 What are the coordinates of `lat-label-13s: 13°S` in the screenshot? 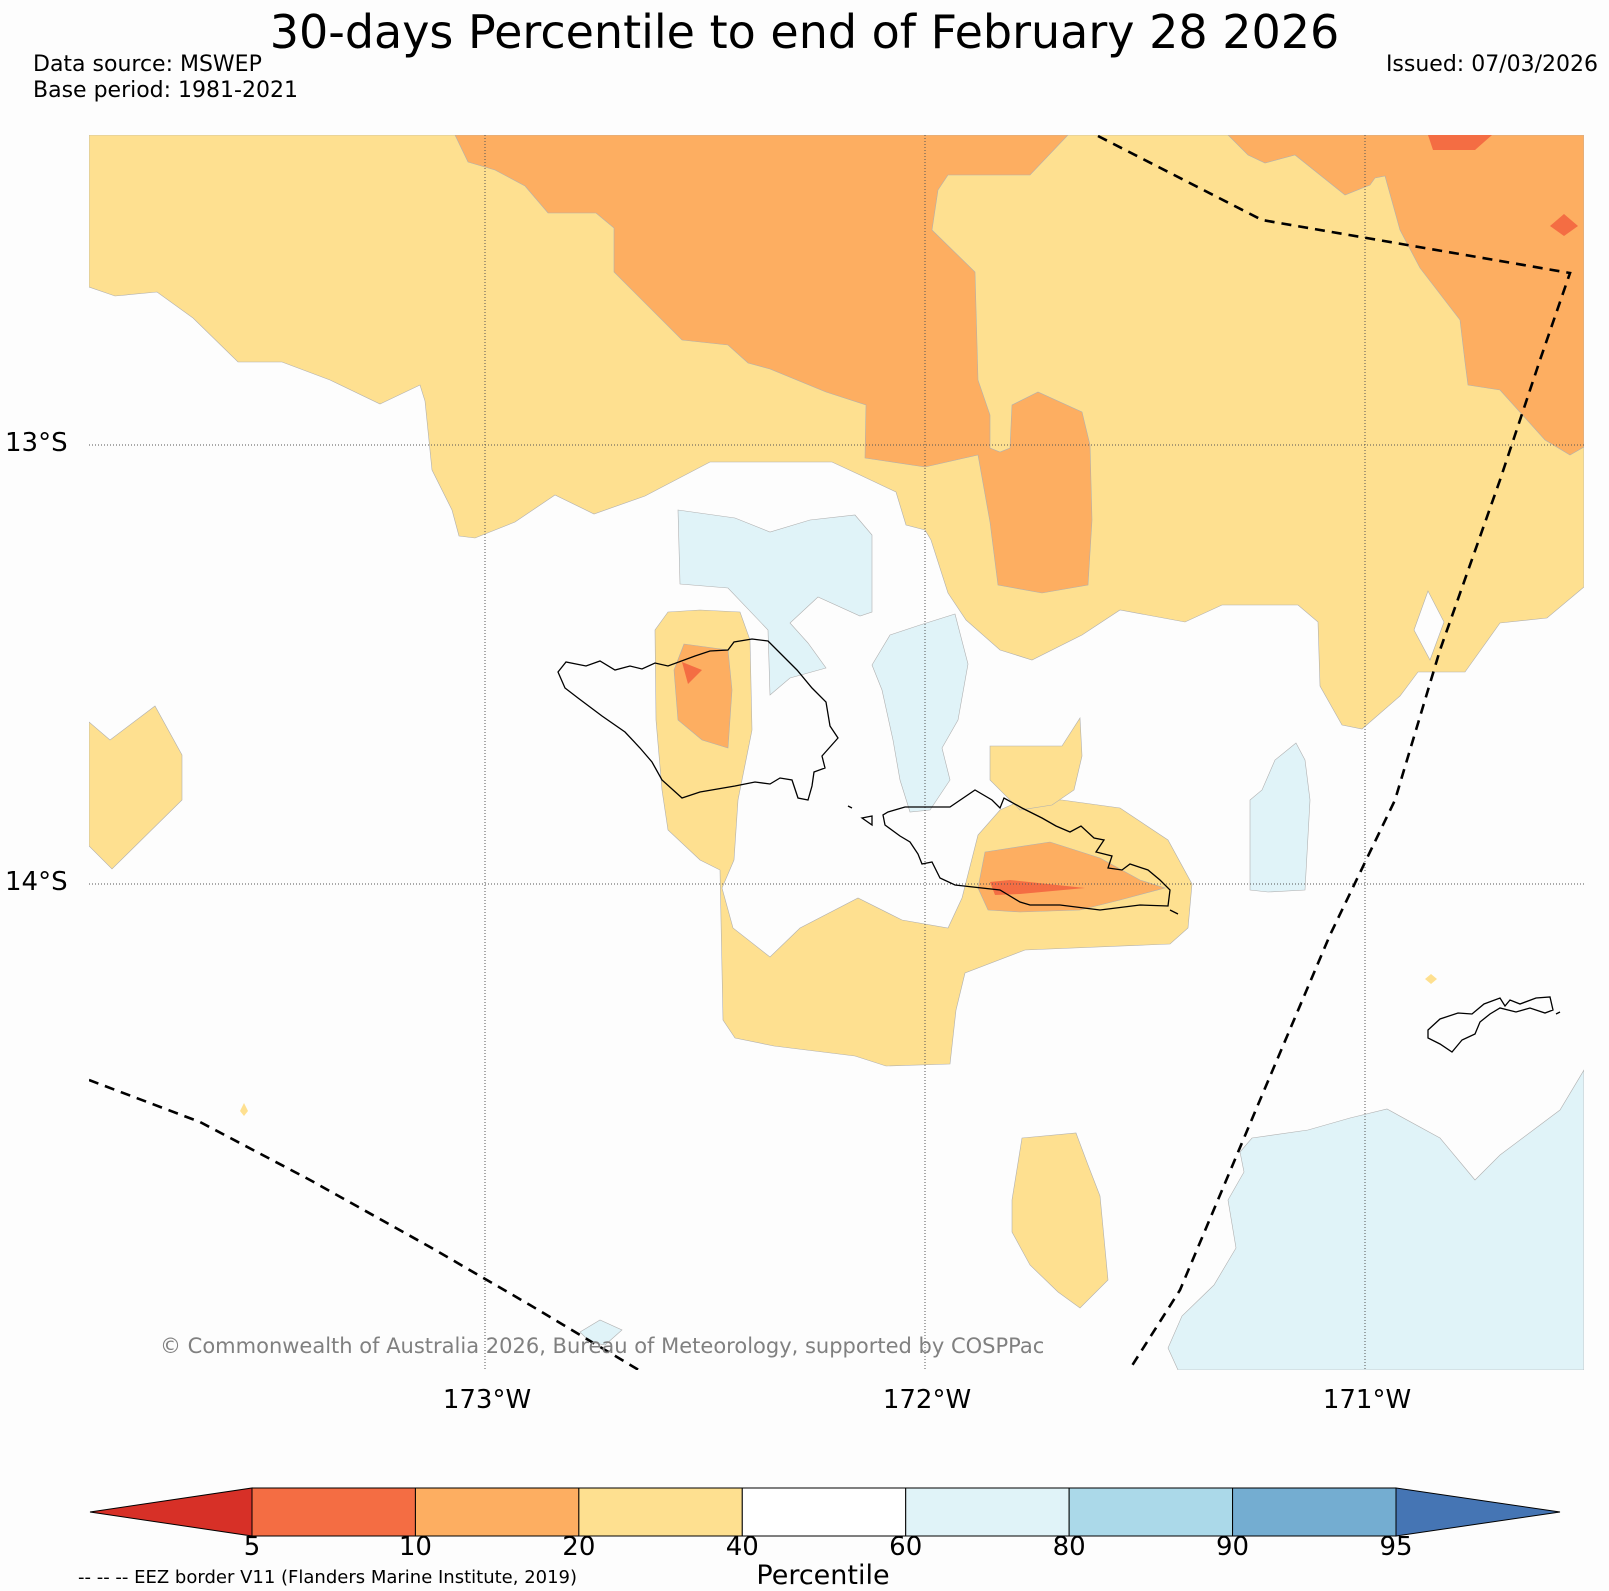 It's located at (36, 443).